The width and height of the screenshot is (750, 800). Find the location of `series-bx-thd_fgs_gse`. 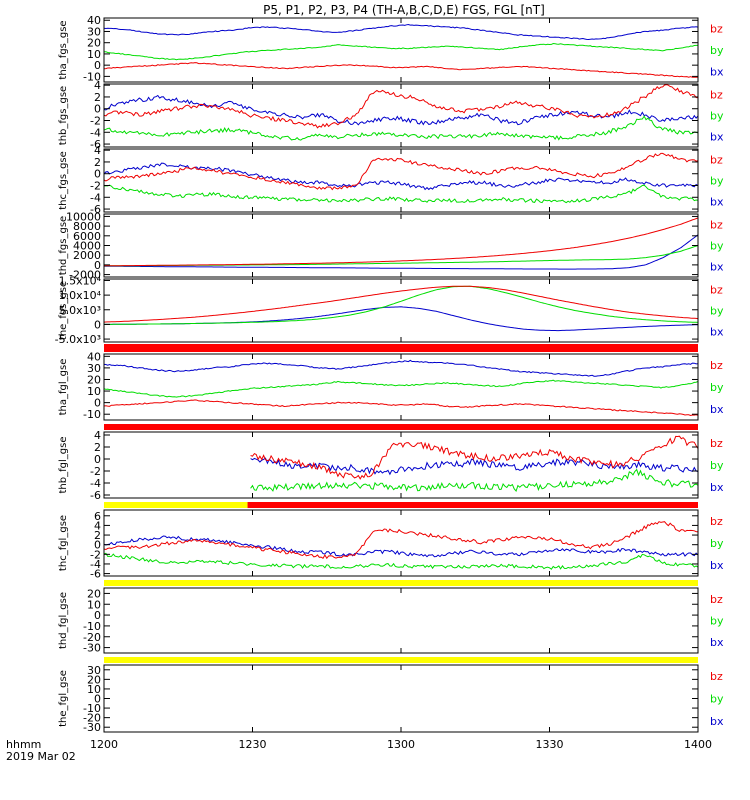

series-bx-thd_fgs_gse is located at coordinates (401, 252).